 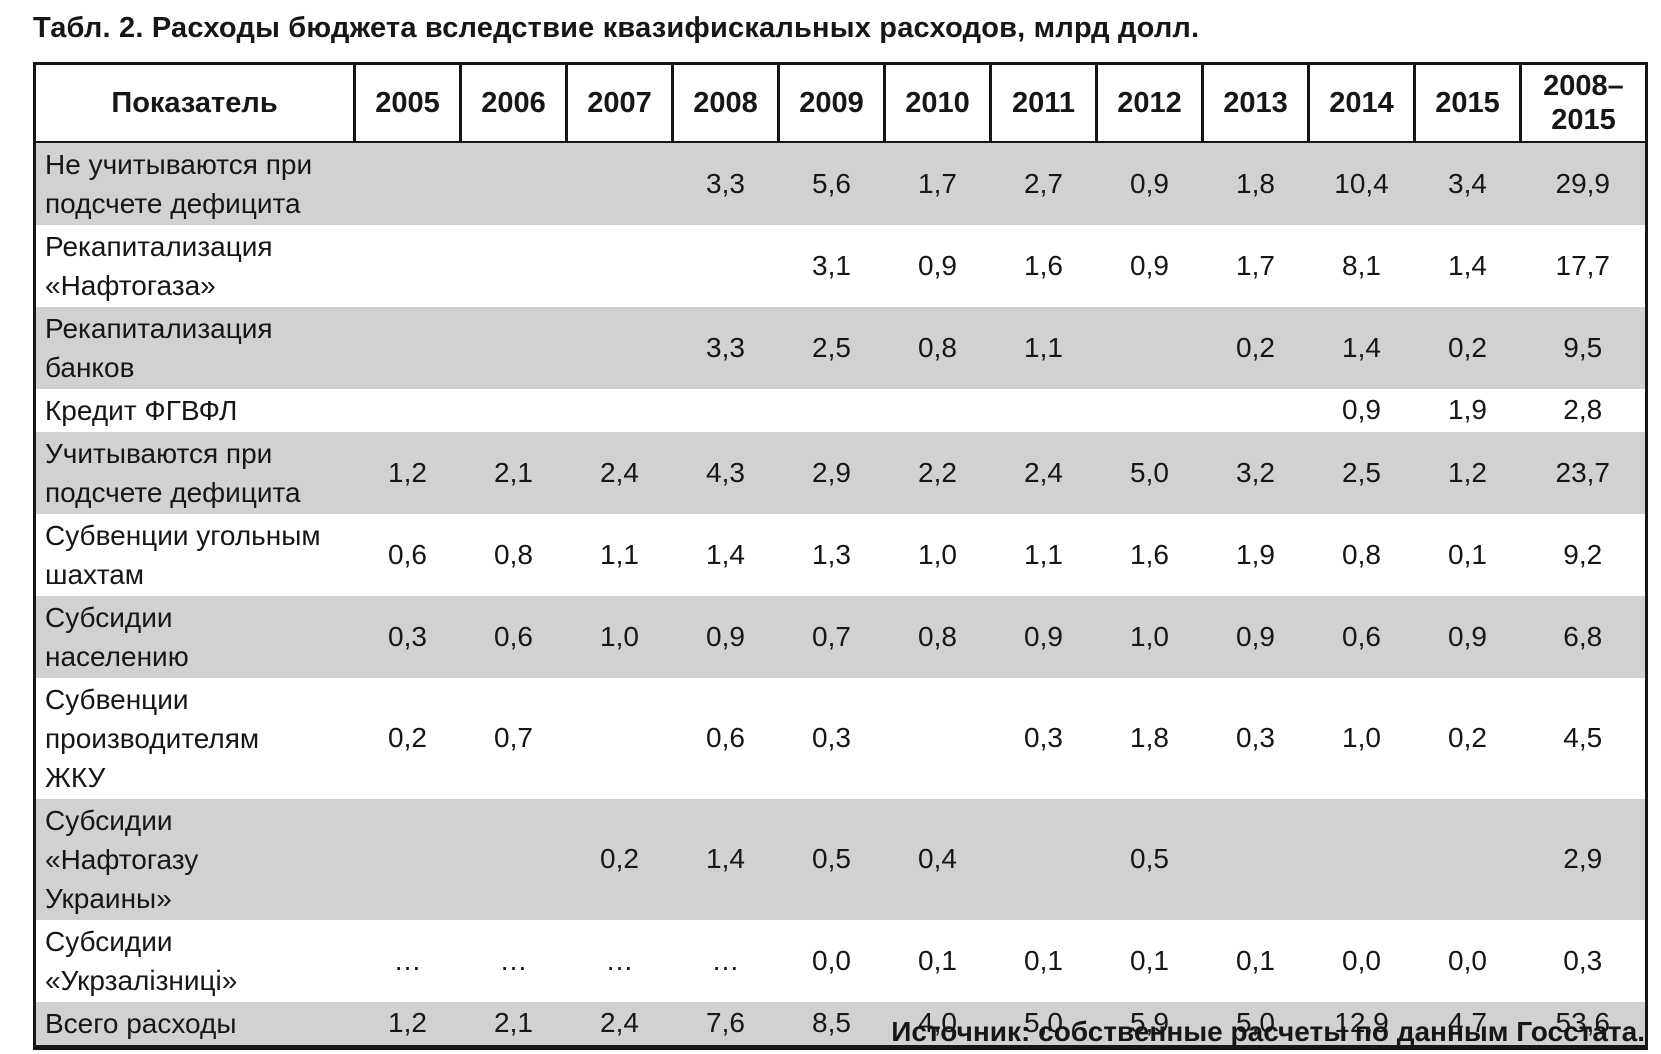 I want to click on col-header-2013: 2013, so click(x=1255, y=103).